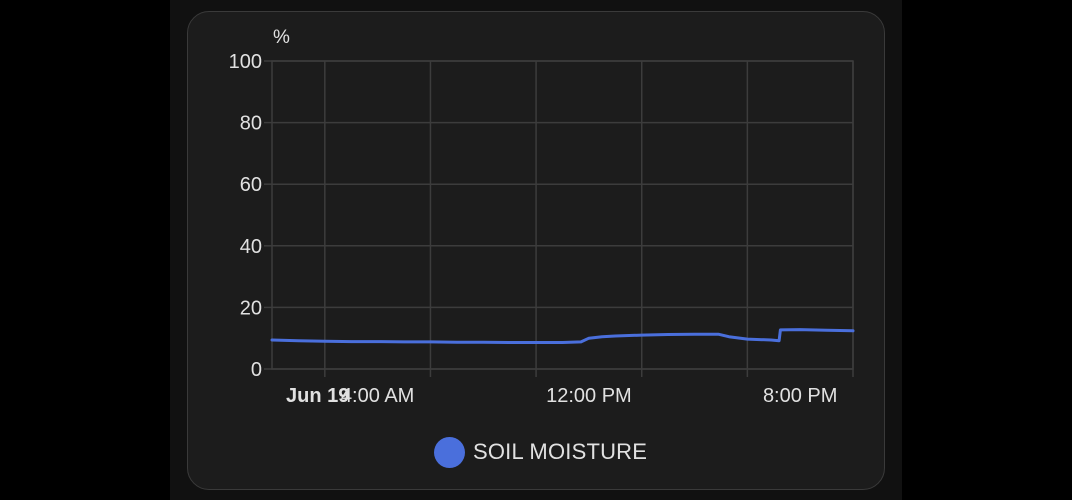 Image resolution: width=1072 pixels, height=500 pixels. I want to click on y-tick-label: 100, so click(245, 62).